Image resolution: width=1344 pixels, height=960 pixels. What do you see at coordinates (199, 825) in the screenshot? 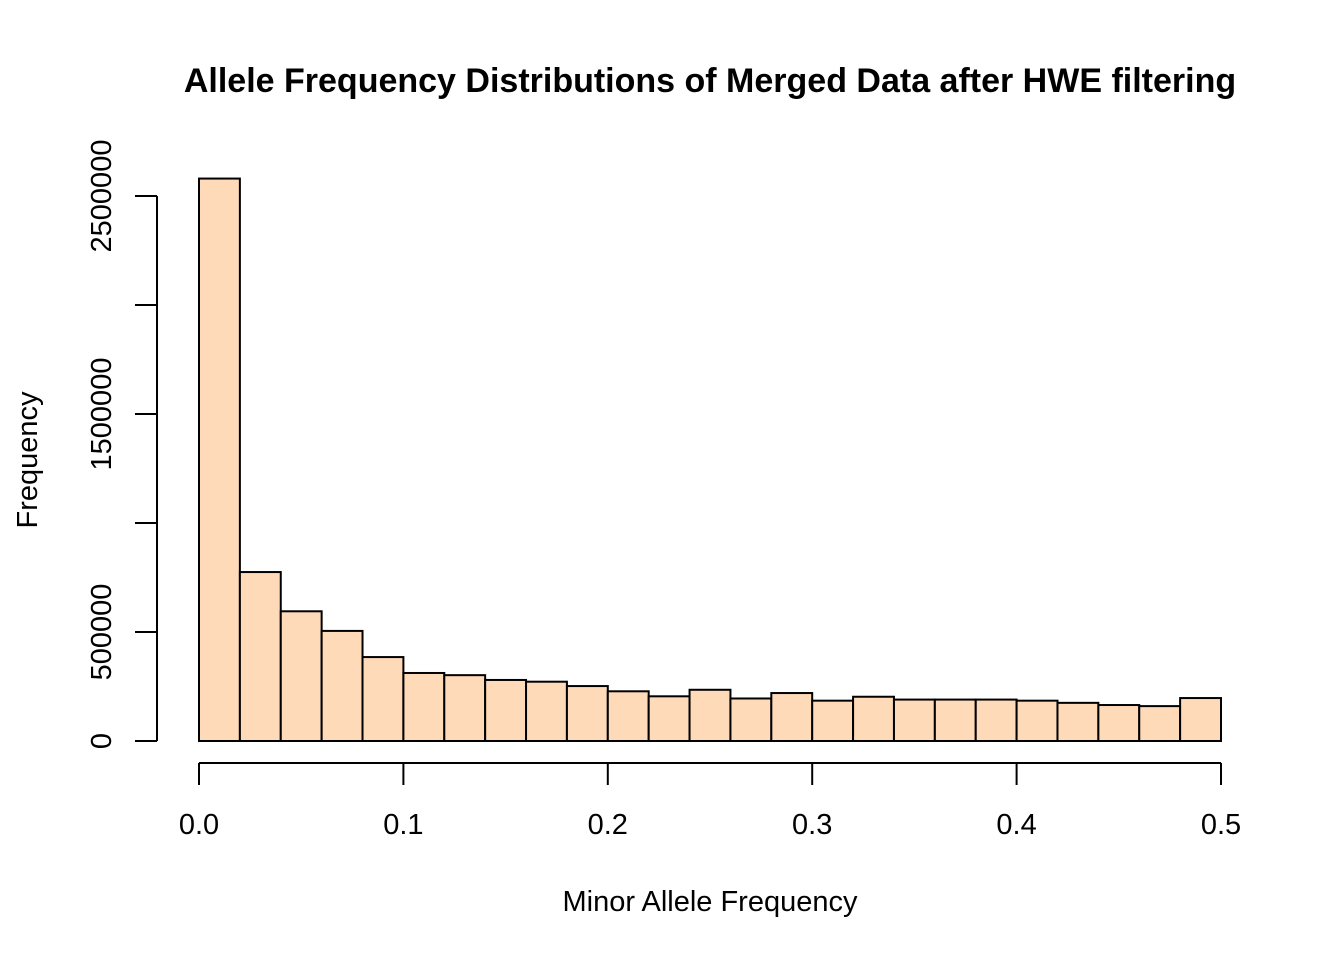
I see `x-tick-label: 0.0` at bounding box center [199, 825].